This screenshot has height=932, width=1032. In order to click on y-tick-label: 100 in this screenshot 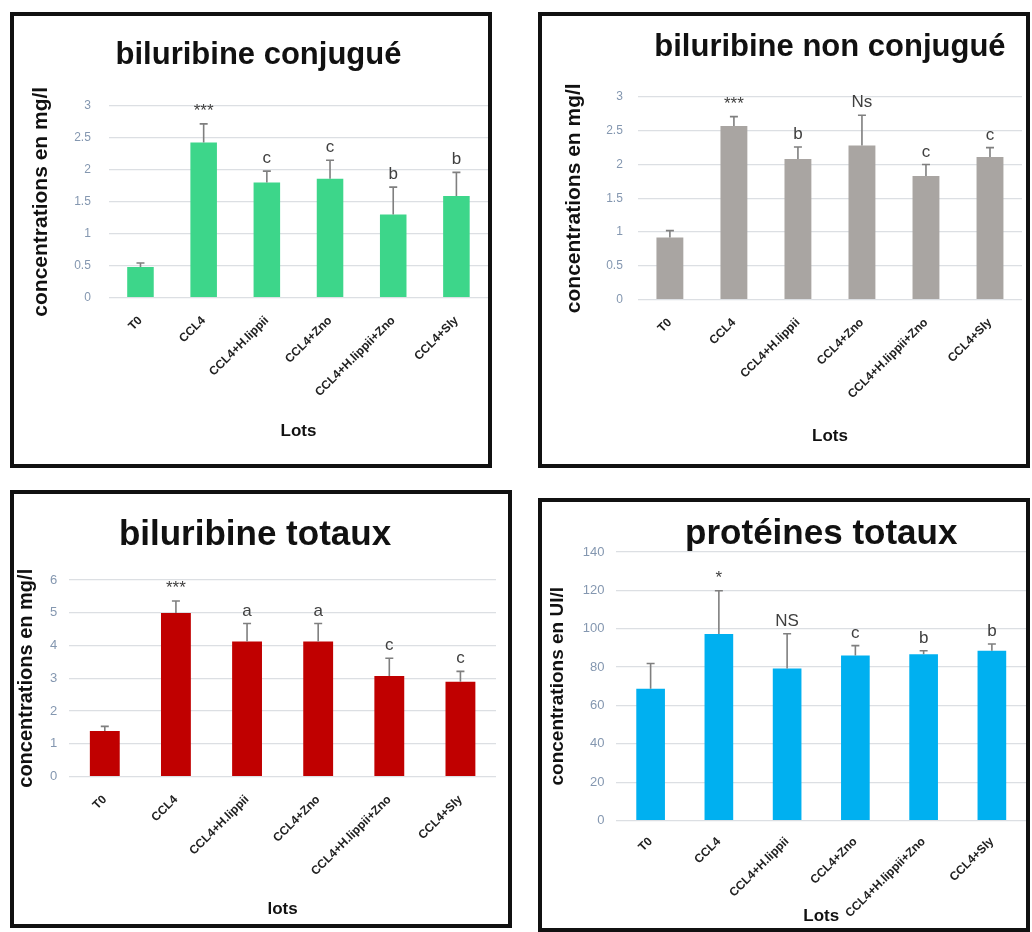, I will do `click(593, 628)`.